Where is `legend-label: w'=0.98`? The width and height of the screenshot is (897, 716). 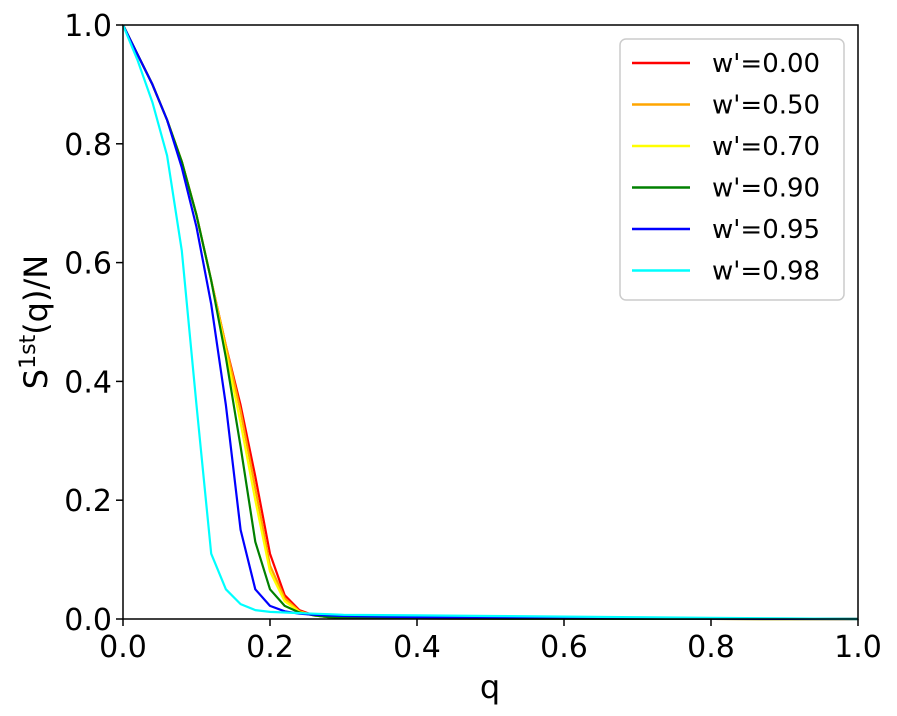
legend-label: w'=0.98 is located at coordinates (766, 272).